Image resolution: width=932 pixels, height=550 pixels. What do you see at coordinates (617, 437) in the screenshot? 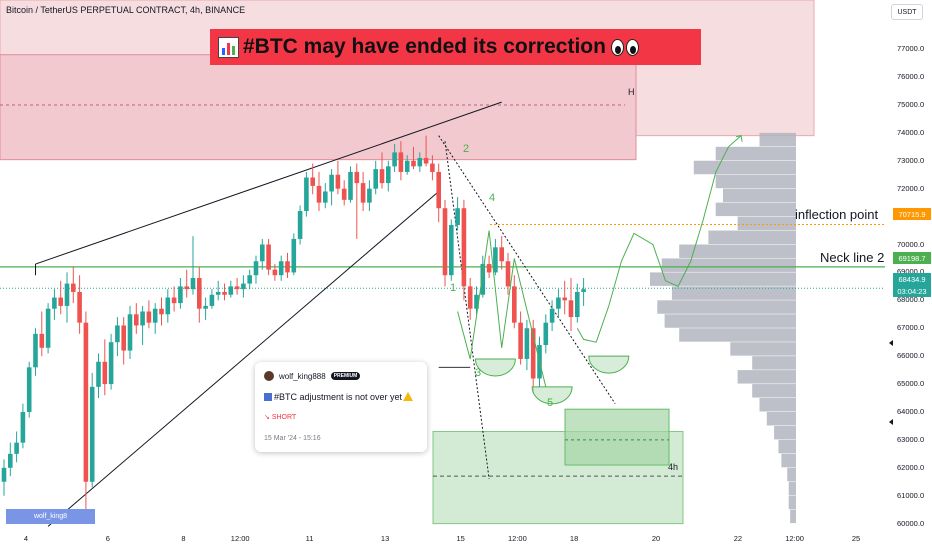
I see `demand-zone-inner` at bounding box center [617, 437].